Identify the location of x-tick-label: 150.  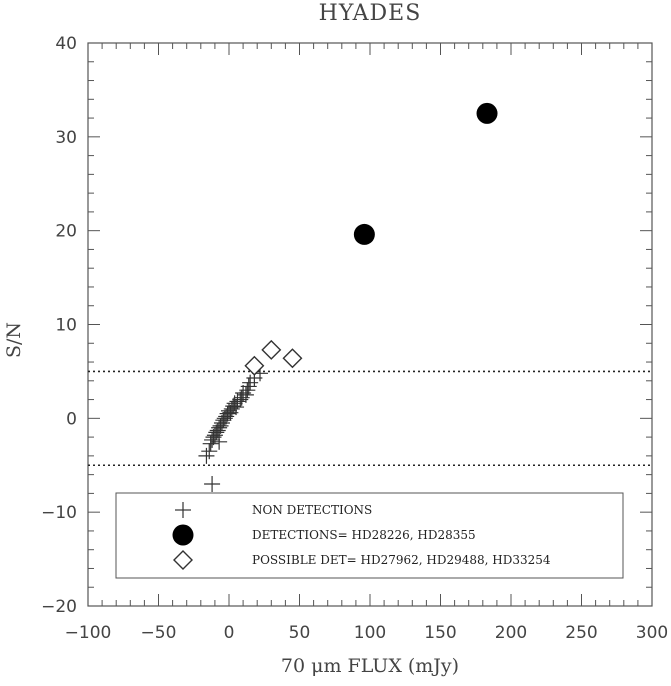
(440, 633).